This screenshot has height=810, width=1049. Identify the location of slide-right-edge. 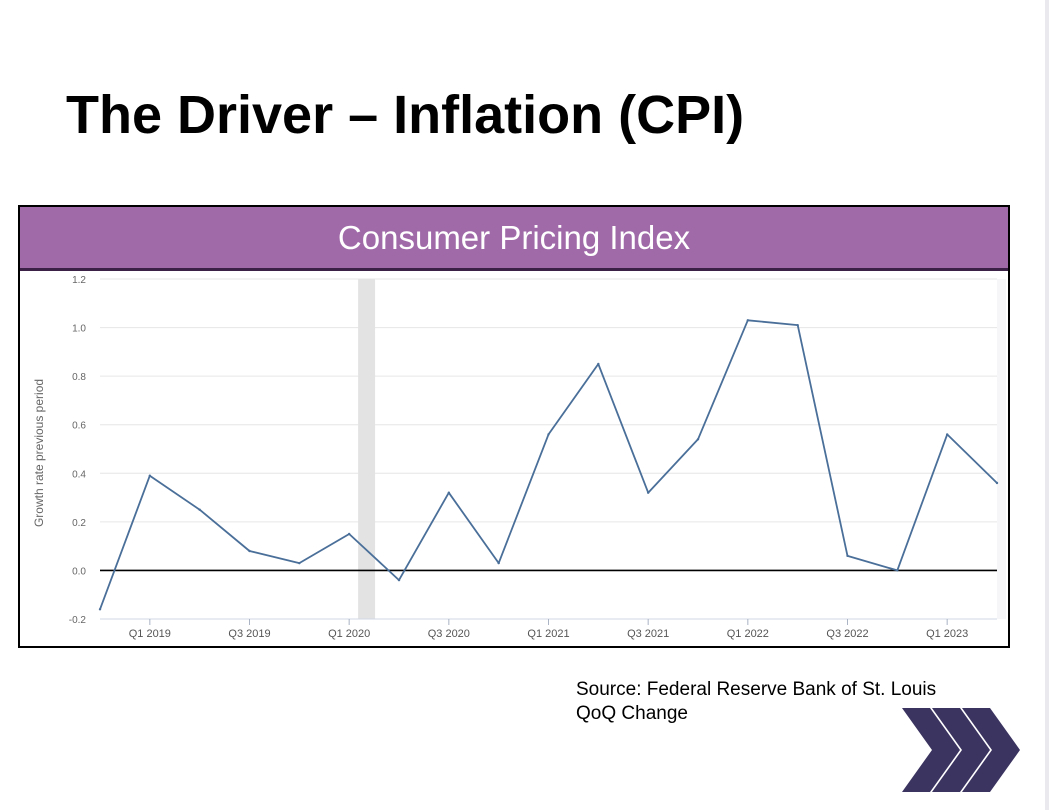
(1047, 405).